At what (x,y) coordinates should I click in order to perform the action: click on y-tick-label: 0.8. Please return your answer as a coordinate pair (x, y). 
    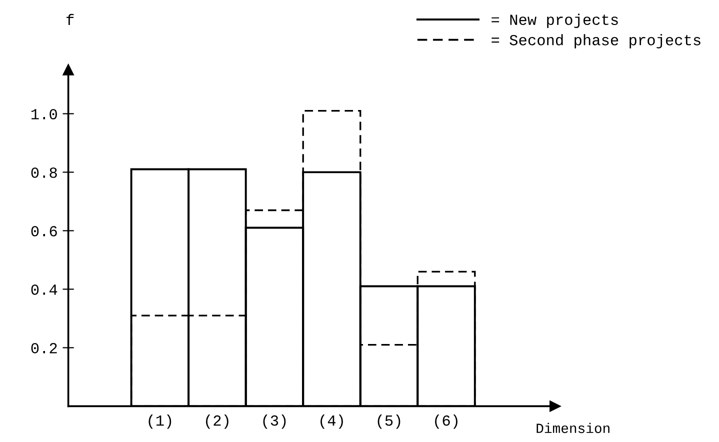
    Looking at the image, I should click on (44, 173).